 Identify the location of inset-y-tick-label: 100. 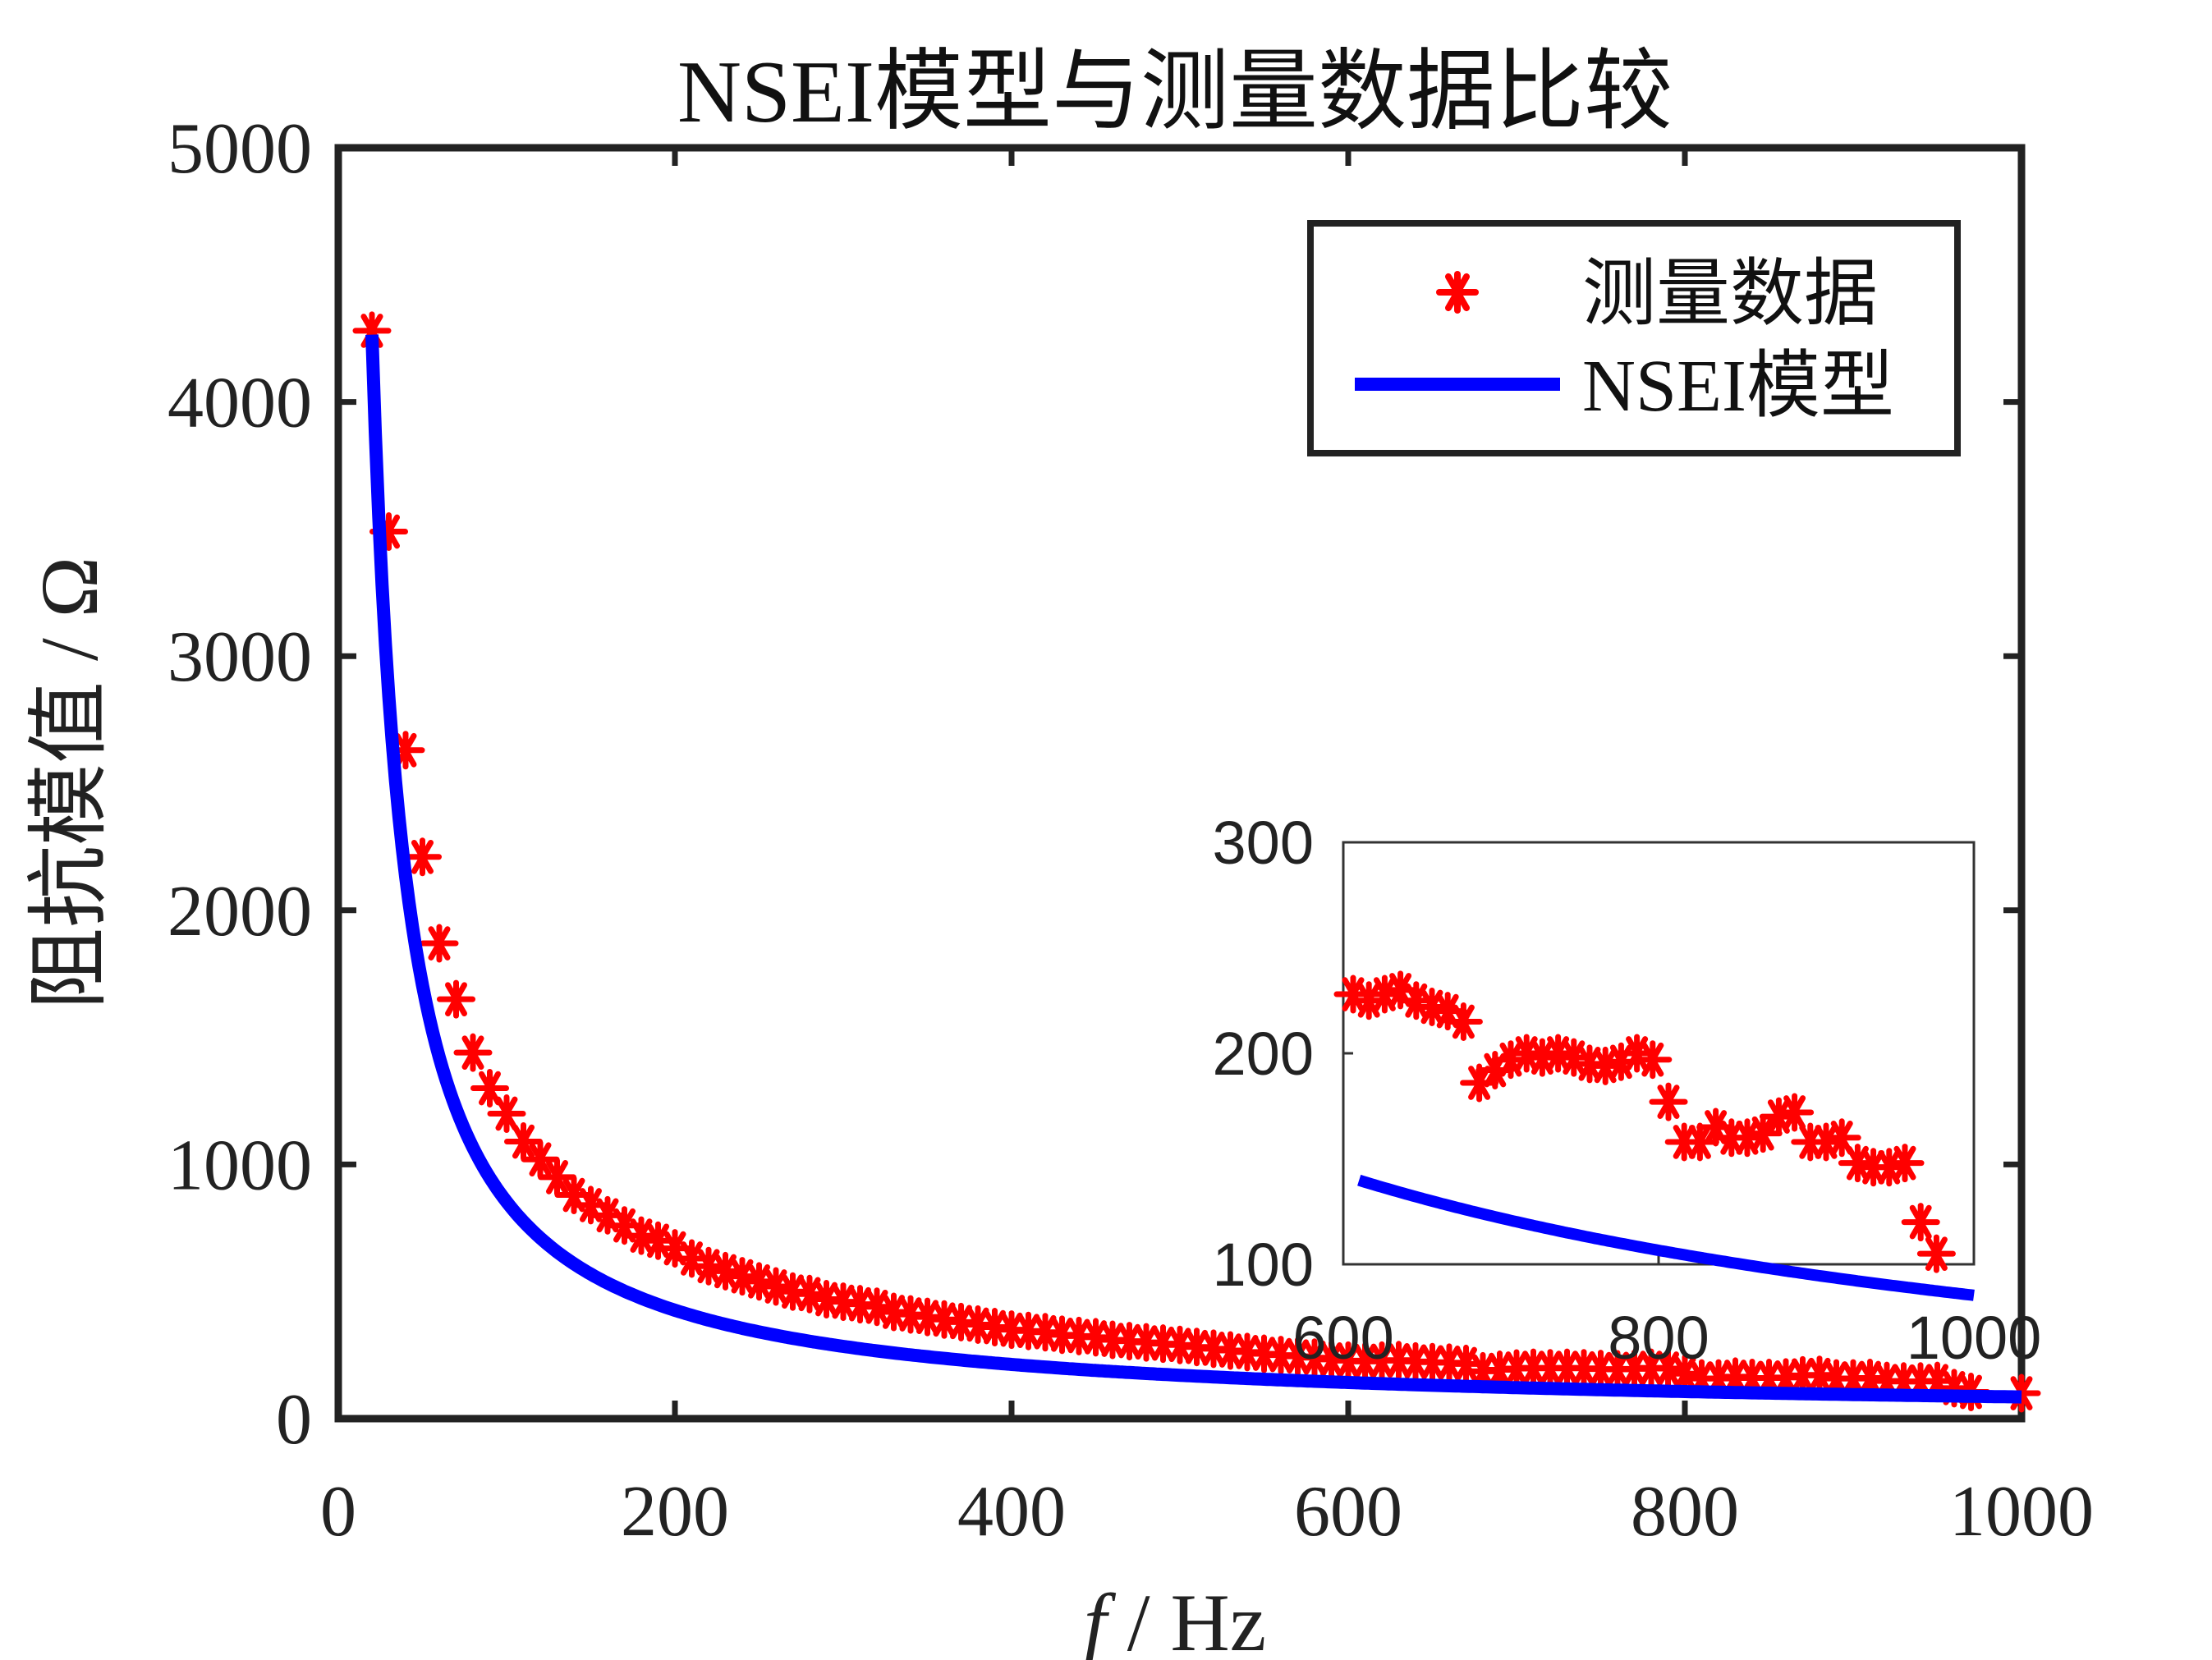
(1263, 1265).